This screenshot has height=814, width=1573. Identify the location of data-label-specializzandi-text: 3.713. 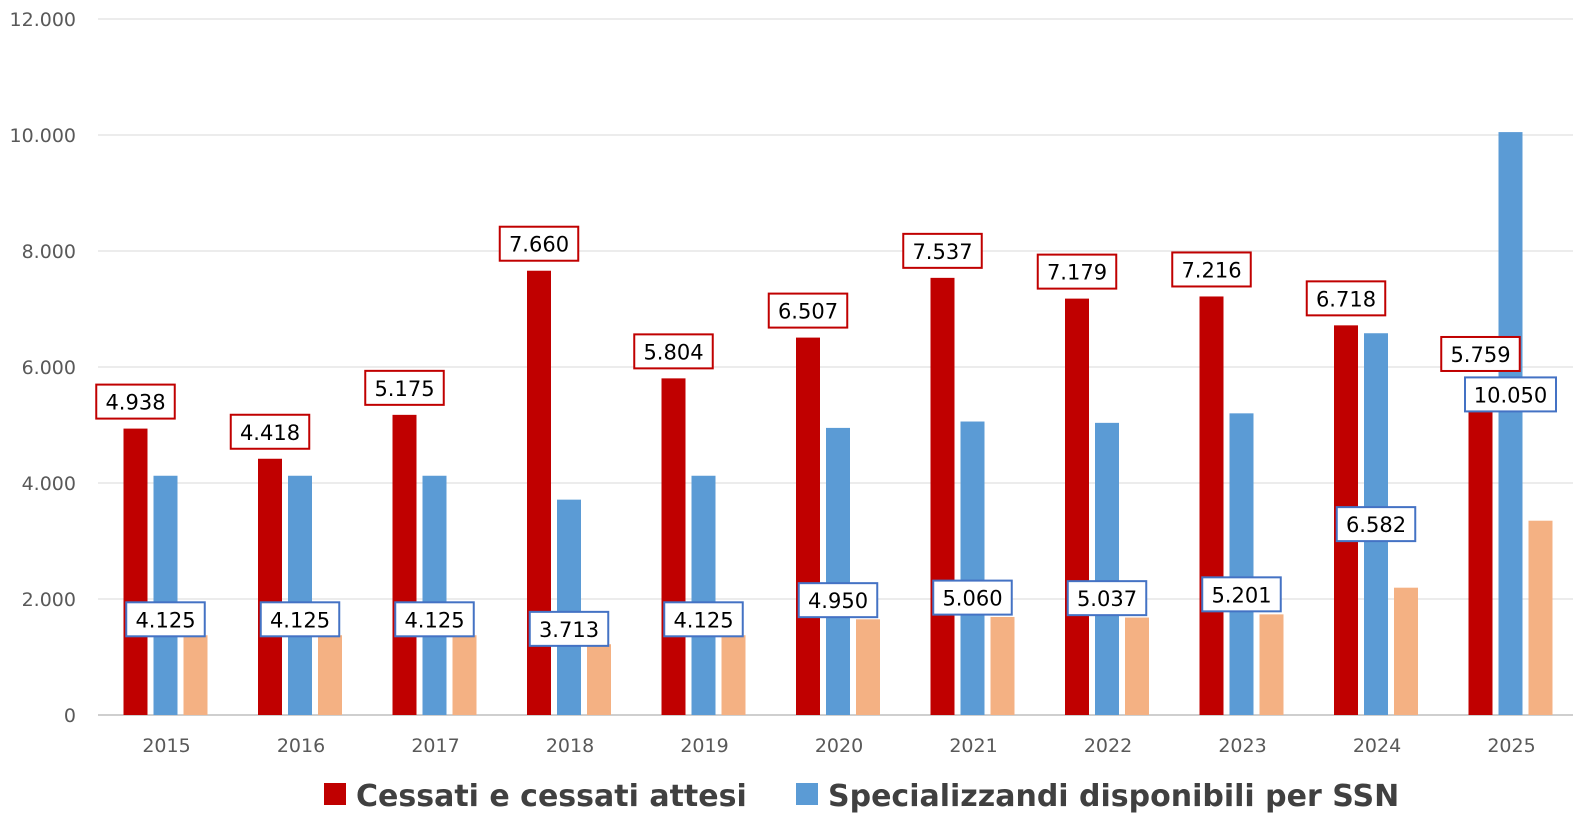
(569, 630).